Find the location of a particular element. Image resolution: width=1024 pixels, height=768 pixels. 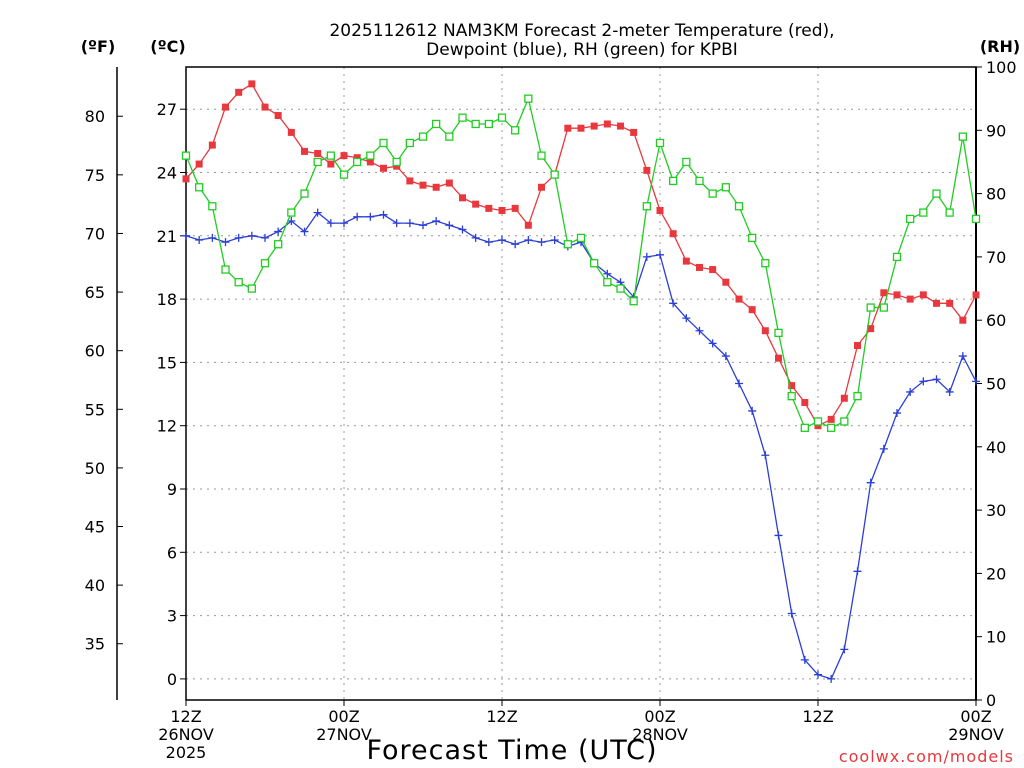

fahrenheit-tick-label: 40 is located at coordinates (95, 585).